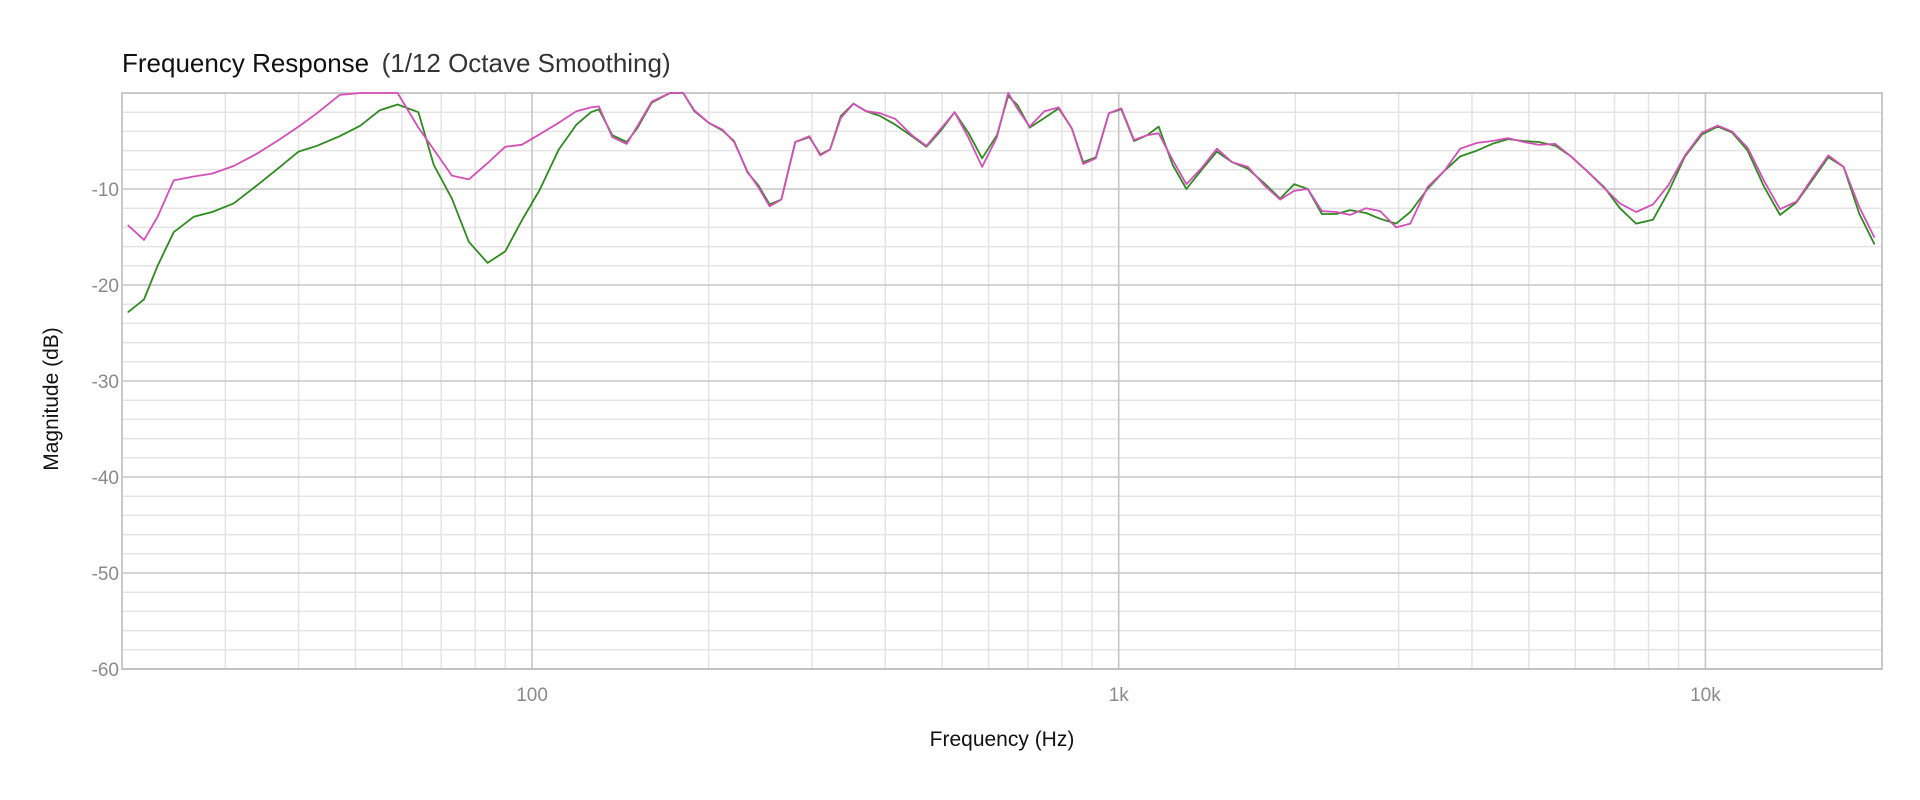 The height and width of the screenshot is (800, 1920). I want to click on y-tick-label: -20, so click(105, 286).